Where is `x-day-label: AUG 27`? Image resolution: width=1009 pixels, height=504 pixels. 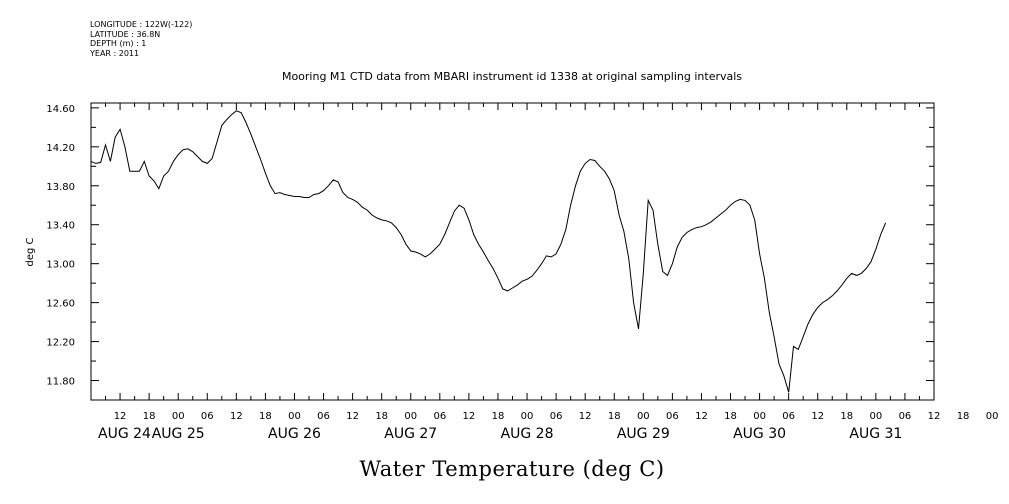 x-day-label: AUG 27 is located at coordinates (410, 434).